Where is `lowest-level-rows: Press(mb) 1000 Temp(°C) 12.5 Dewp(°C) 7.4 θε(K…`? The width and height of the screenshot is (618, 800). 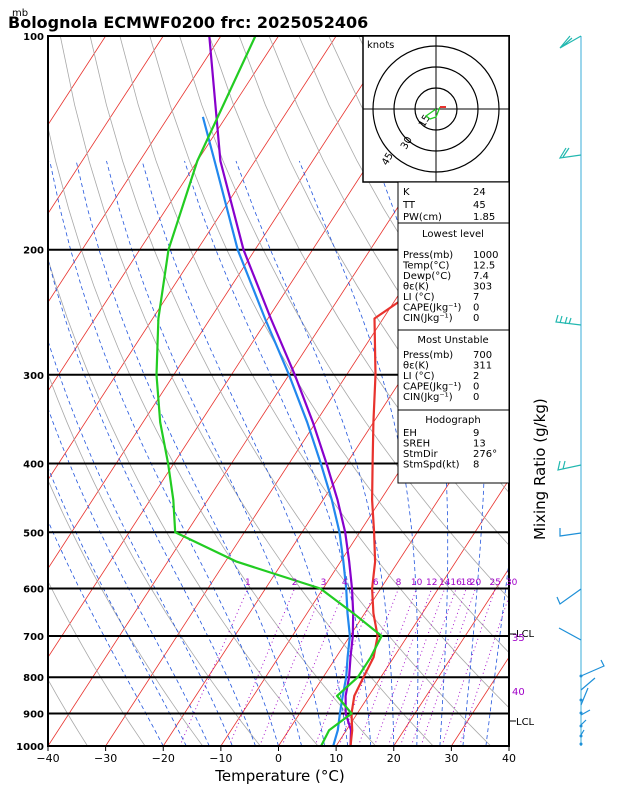 lowest-level-rows: Press(mb) 1000 Temp(°C) 12.5 Dewp(°C) 7.4 θε(K… is located at coordinates (450, 287).